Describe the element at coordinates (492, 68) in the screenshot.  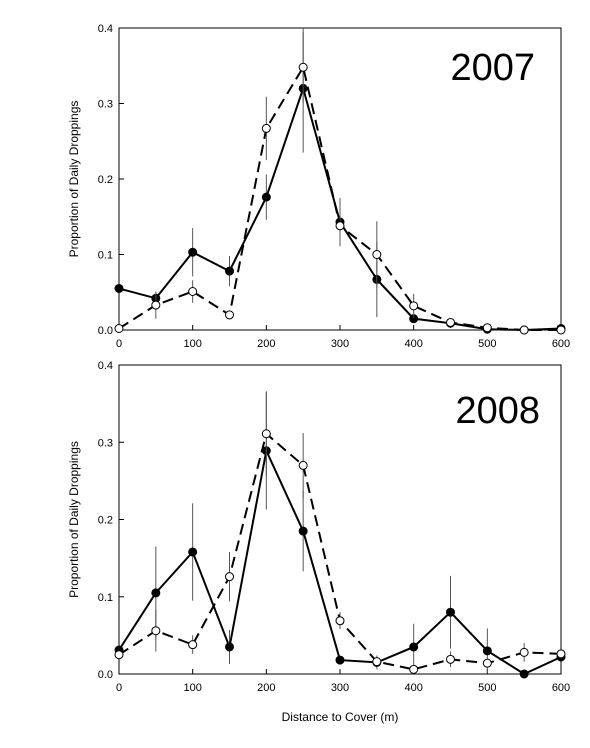
I see `panel-year-label: 2007` at that location.